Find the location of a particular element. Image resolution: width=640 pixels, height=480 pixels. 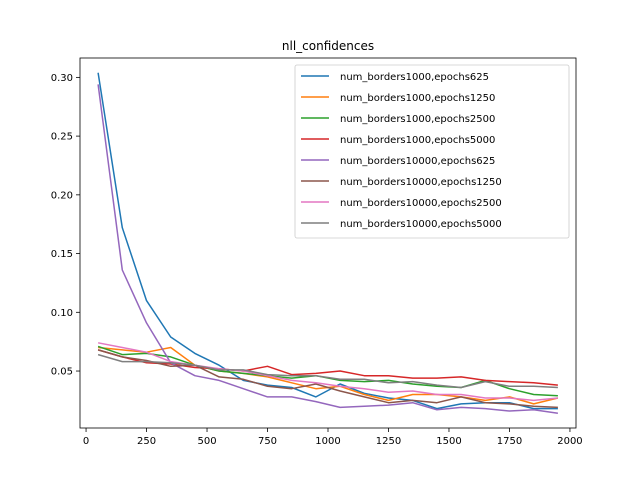

x-tick-label: 1750 is located at coordinates (509, 441).